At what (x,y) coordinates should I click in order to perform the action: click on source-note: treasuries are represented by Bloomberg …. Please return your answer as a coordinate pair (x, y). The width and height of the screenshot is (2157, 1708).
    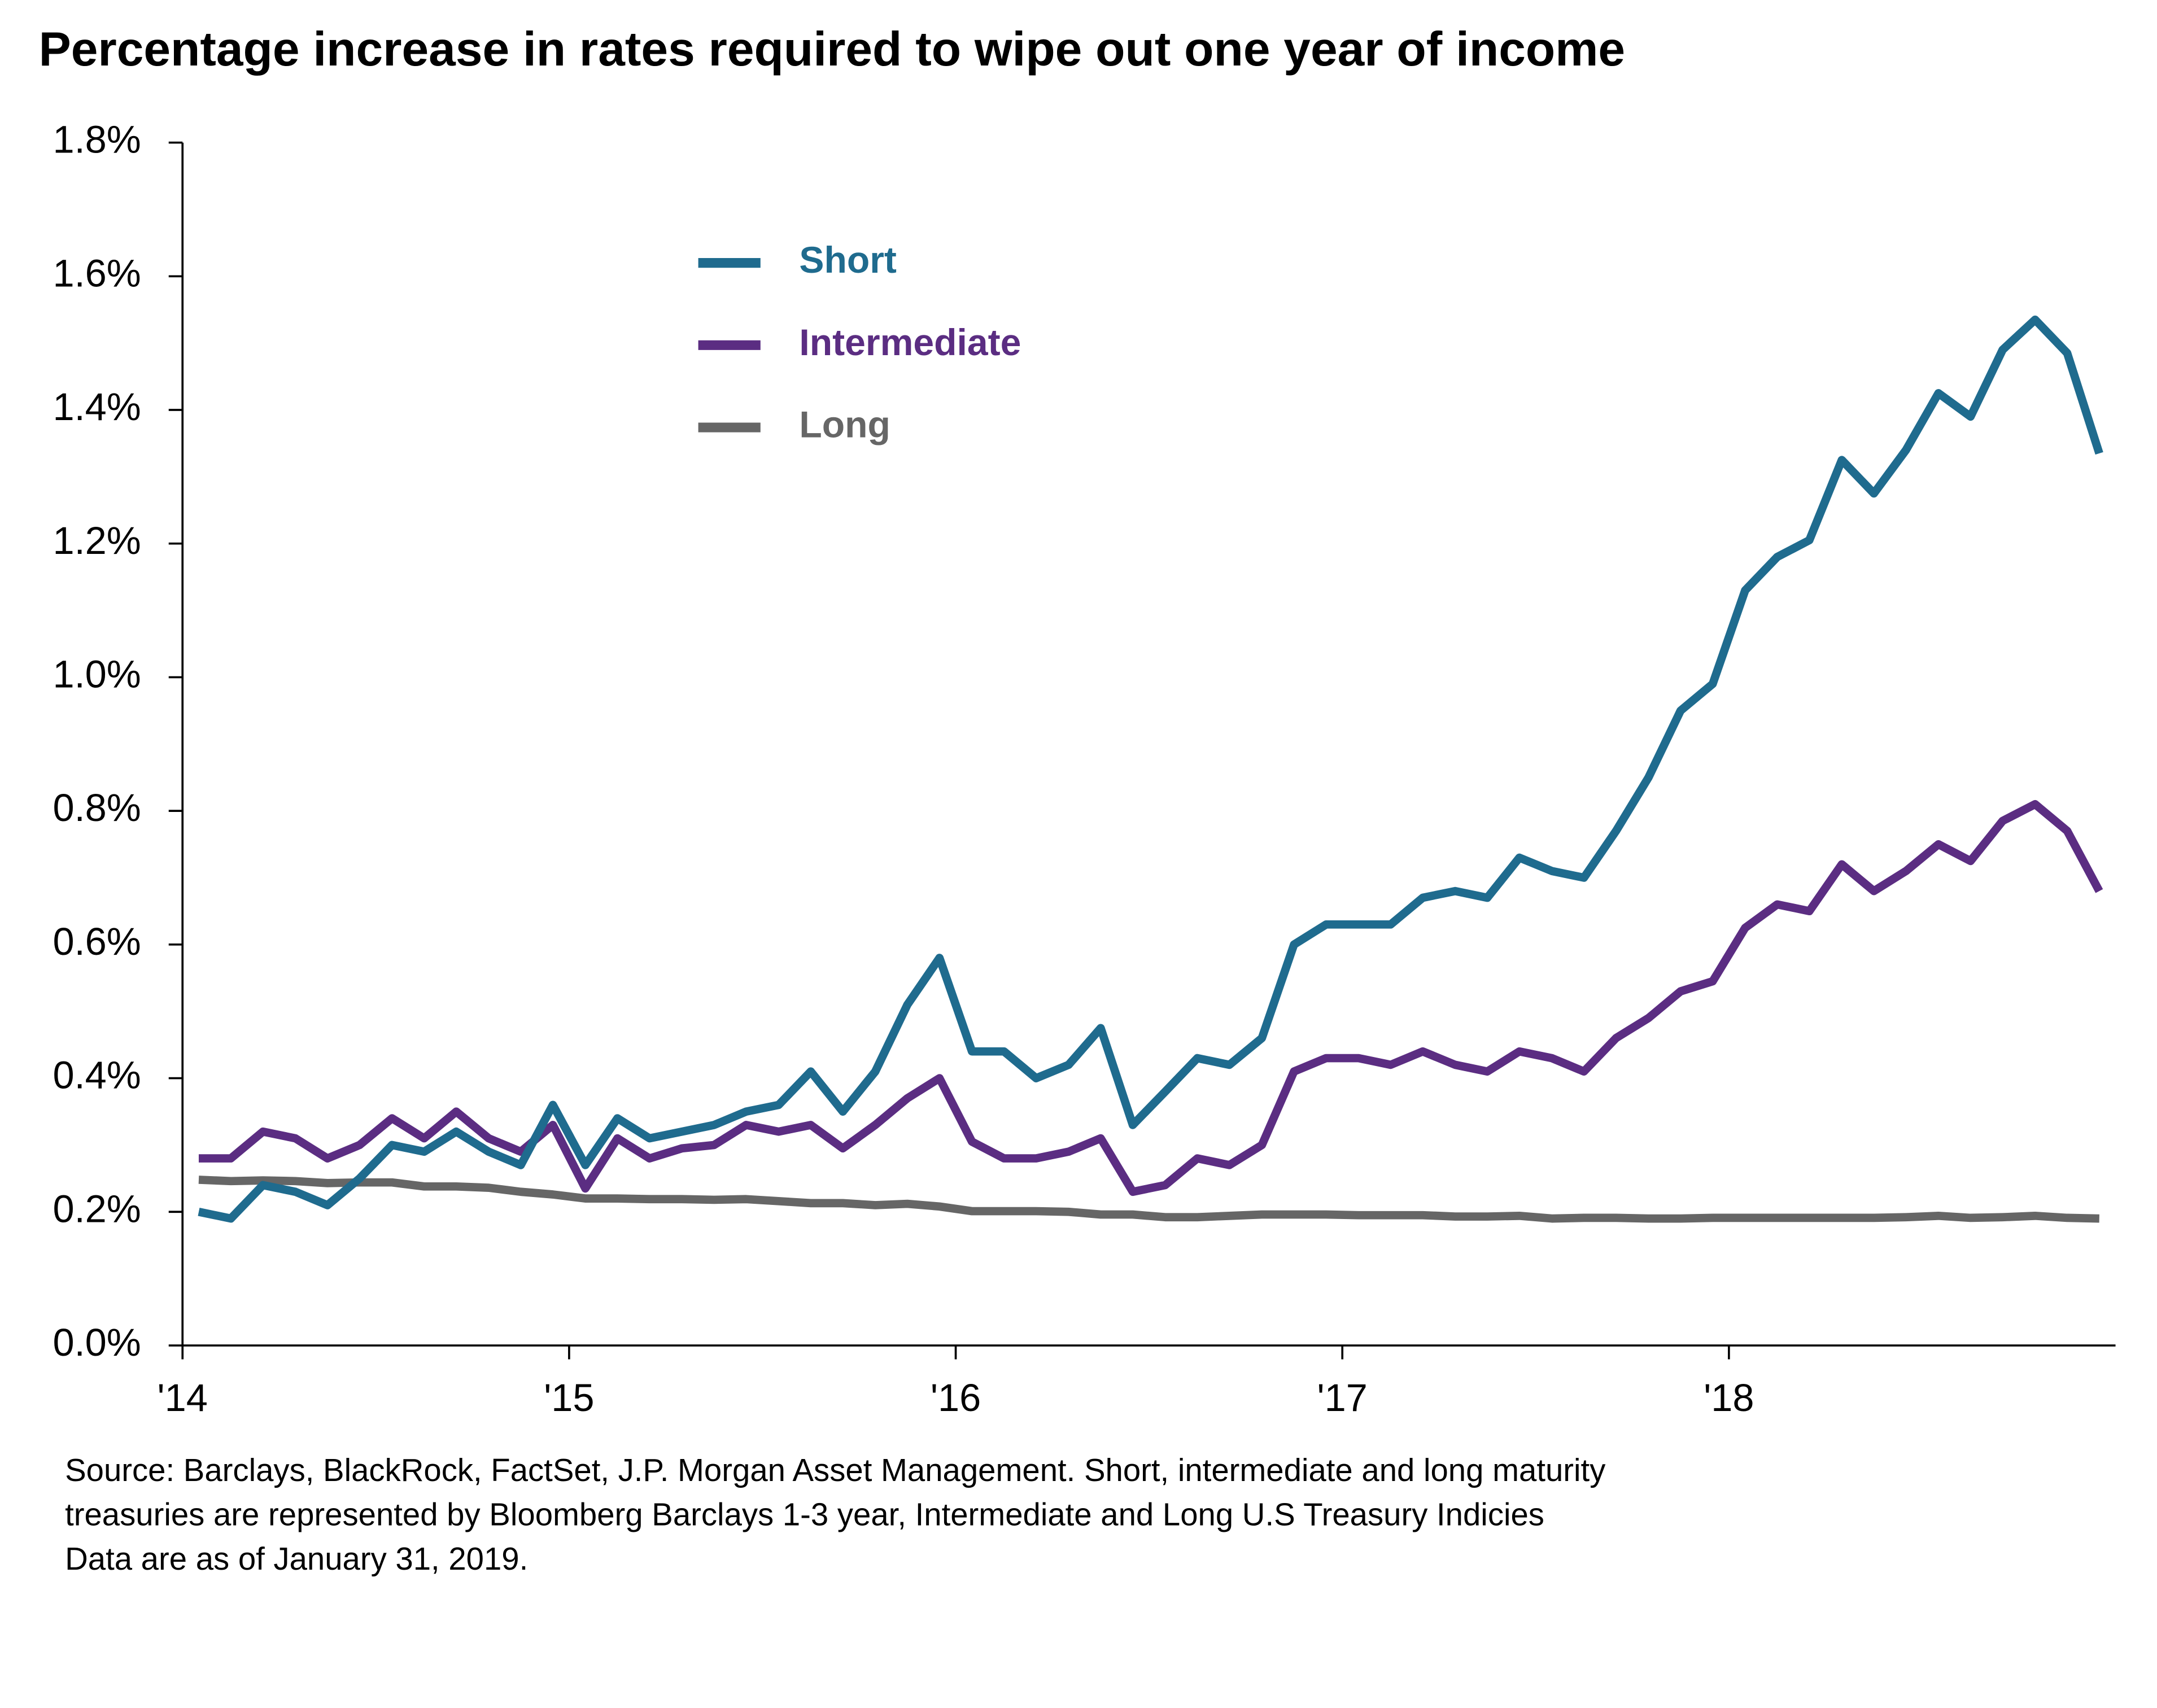
    Looking at the image, I should click on (805, 1514).